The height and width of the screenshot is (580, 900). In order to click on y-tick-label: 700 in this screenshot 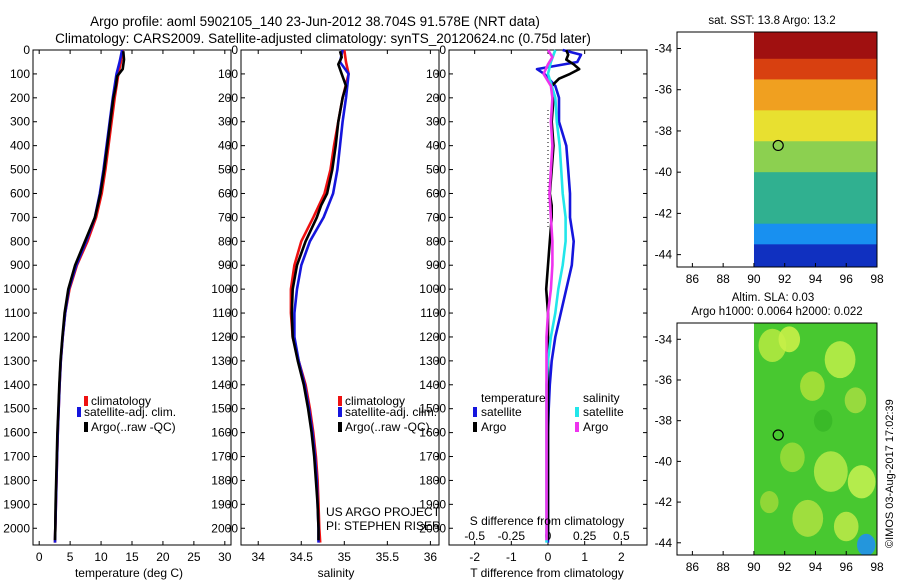, I will do `click(20, 217)`.